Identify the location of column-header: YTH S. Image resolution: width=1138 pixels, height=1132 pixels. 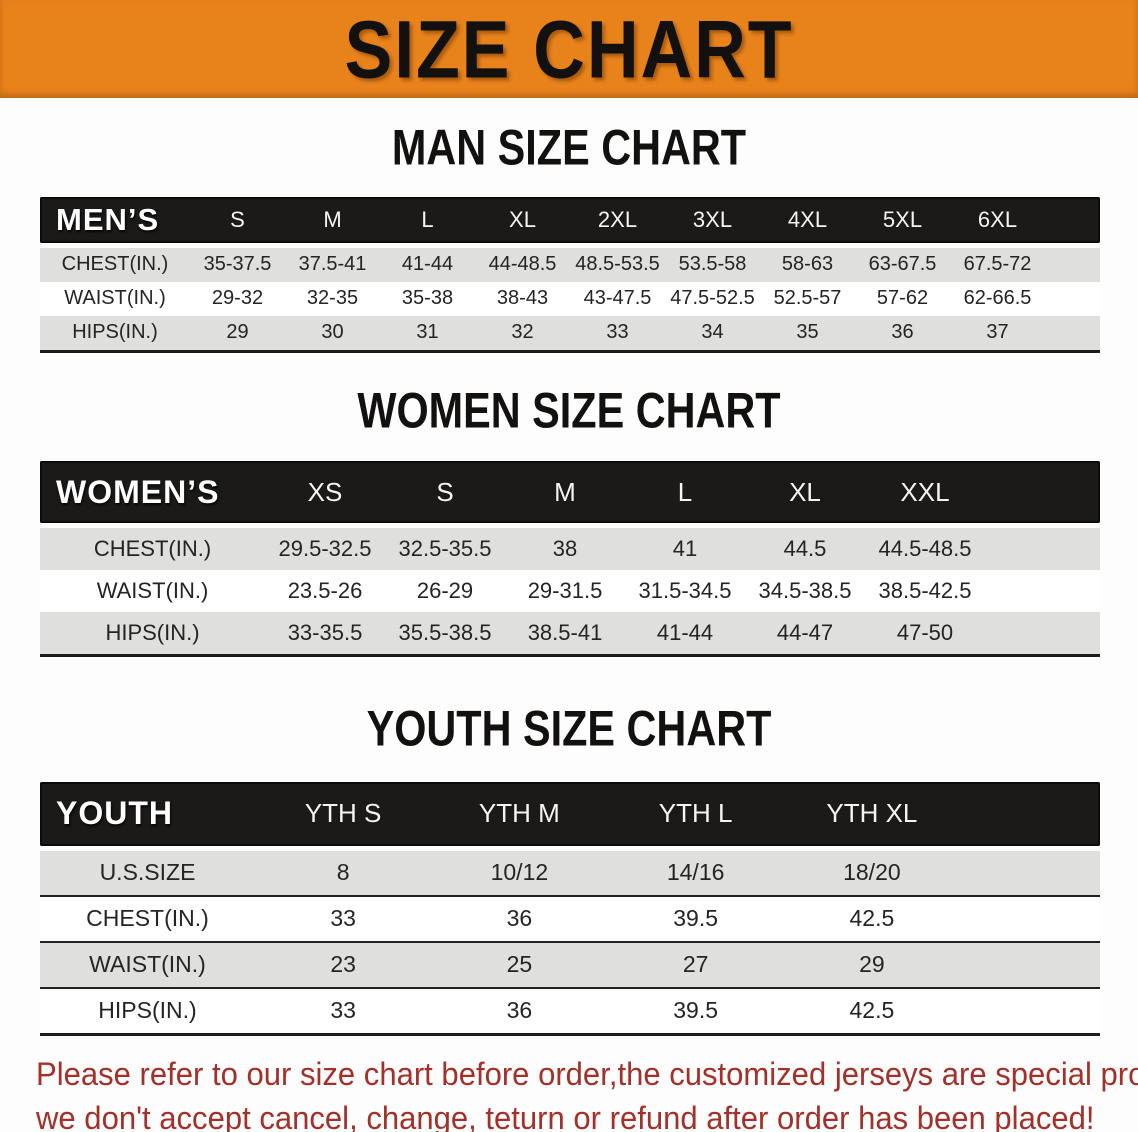
(343, 813).